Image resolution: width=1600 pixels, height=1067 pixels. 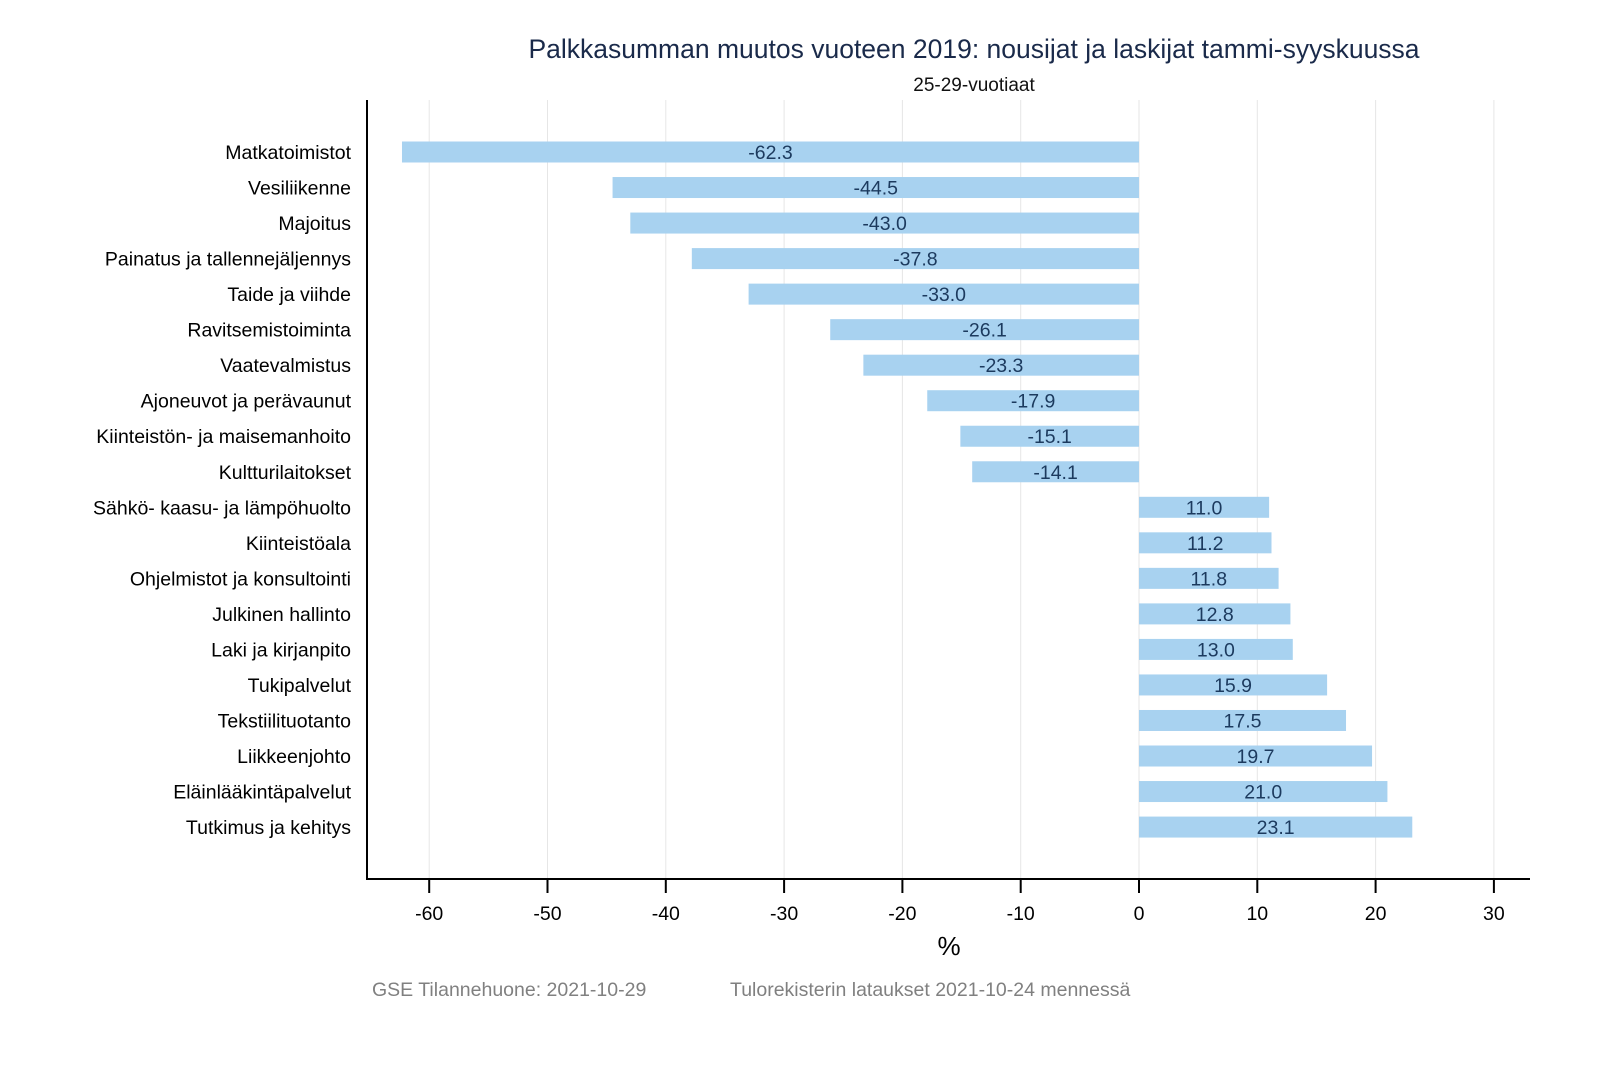 I want to click on x-axis-title: %, so click(x=948, y=946).